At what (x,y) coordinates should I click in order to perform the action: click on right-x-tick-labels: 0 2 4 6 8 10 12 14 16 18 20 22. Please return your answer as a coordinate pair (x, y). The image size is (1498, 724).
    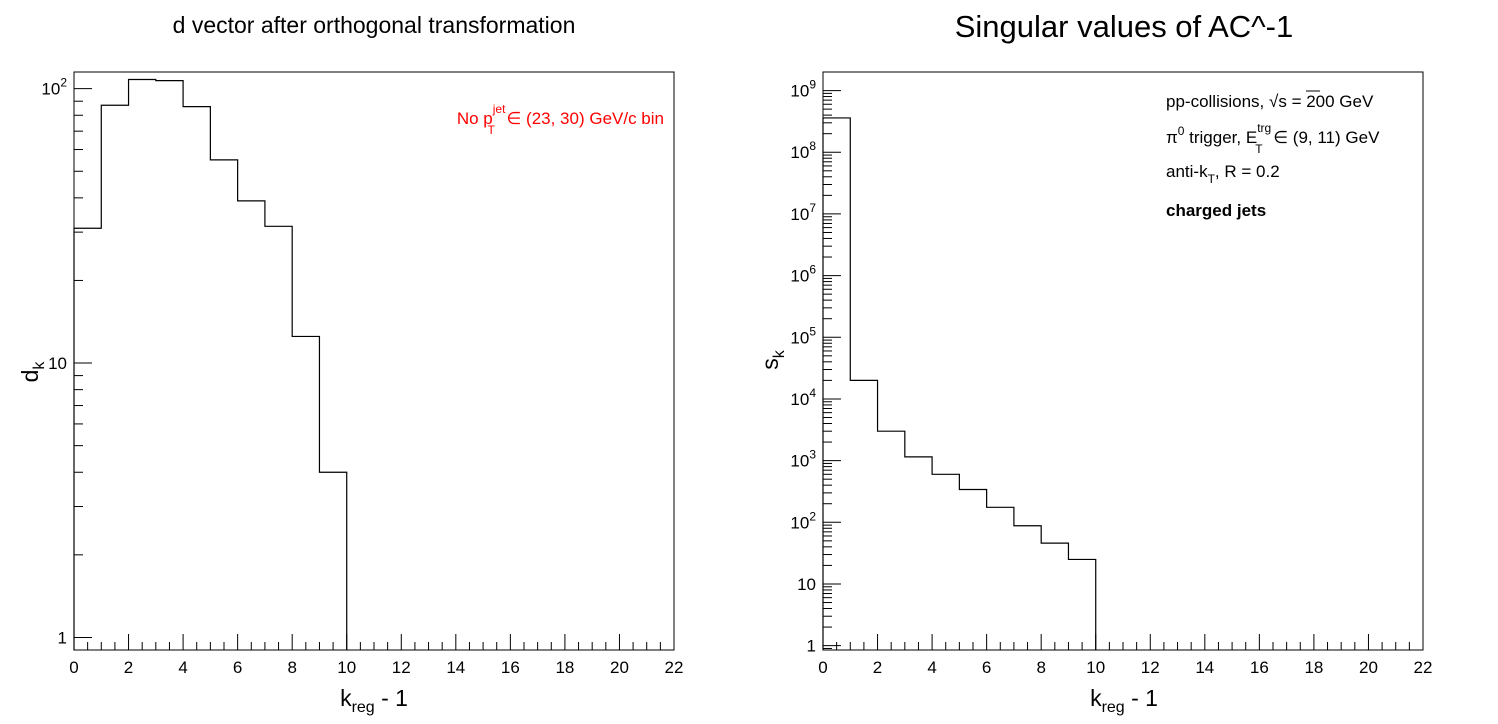
    Looking at the image, I should click on (1125, 667).